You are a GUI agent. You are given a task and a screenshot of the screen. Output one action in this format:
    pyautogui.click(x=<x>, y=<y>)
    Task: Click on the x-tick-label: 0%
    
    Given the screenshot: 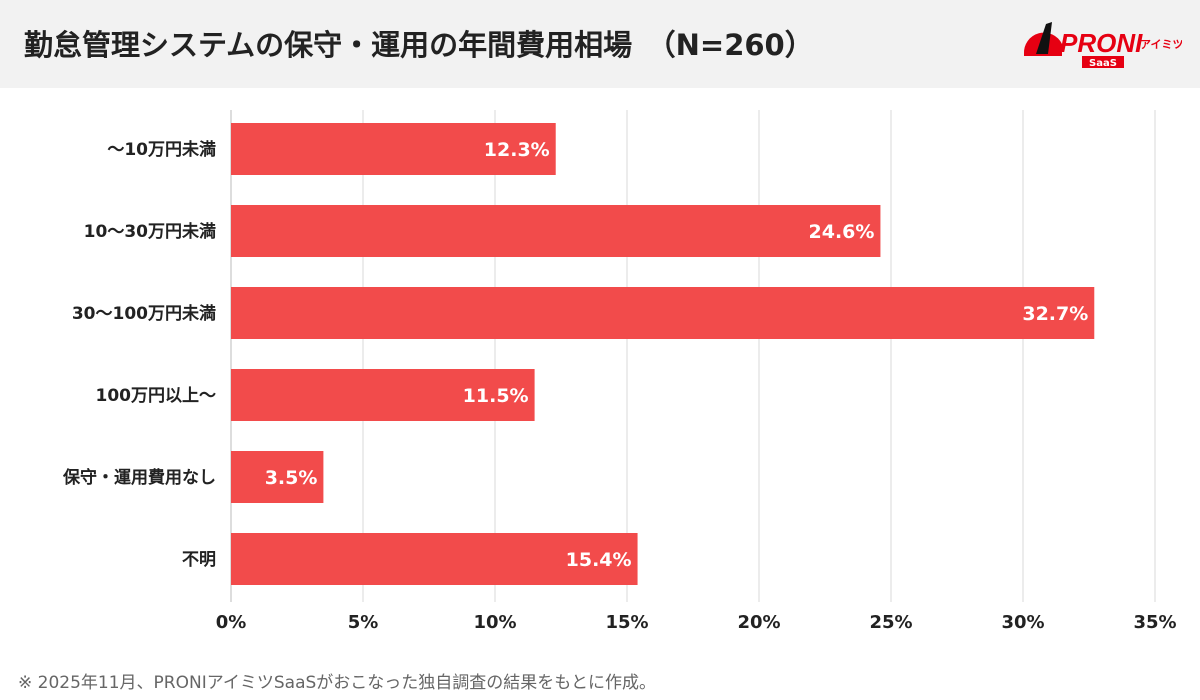 What is the action you would take?
    pyautogui.click(x=231, y=622)
    